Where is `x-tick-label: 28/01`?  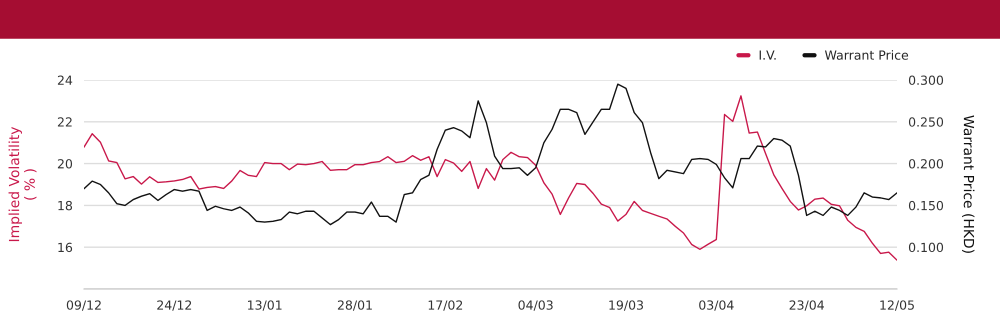
x-tick-label: 28/01 is located at coordinates (355, 305).